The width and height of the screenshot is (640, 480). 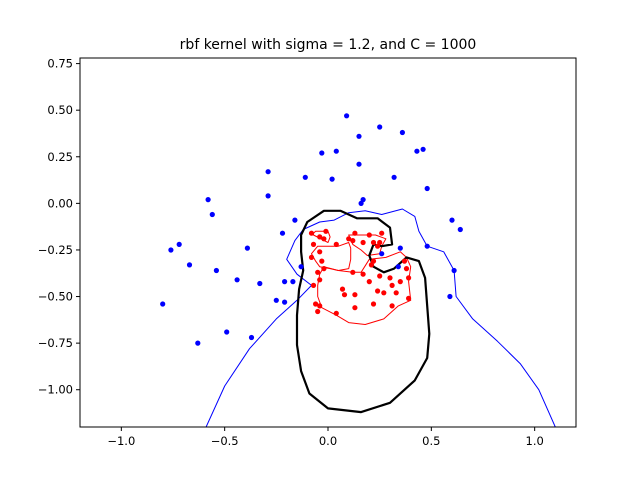 I want to click on y-tick-label: −0.50, so click(x=55, y=297).